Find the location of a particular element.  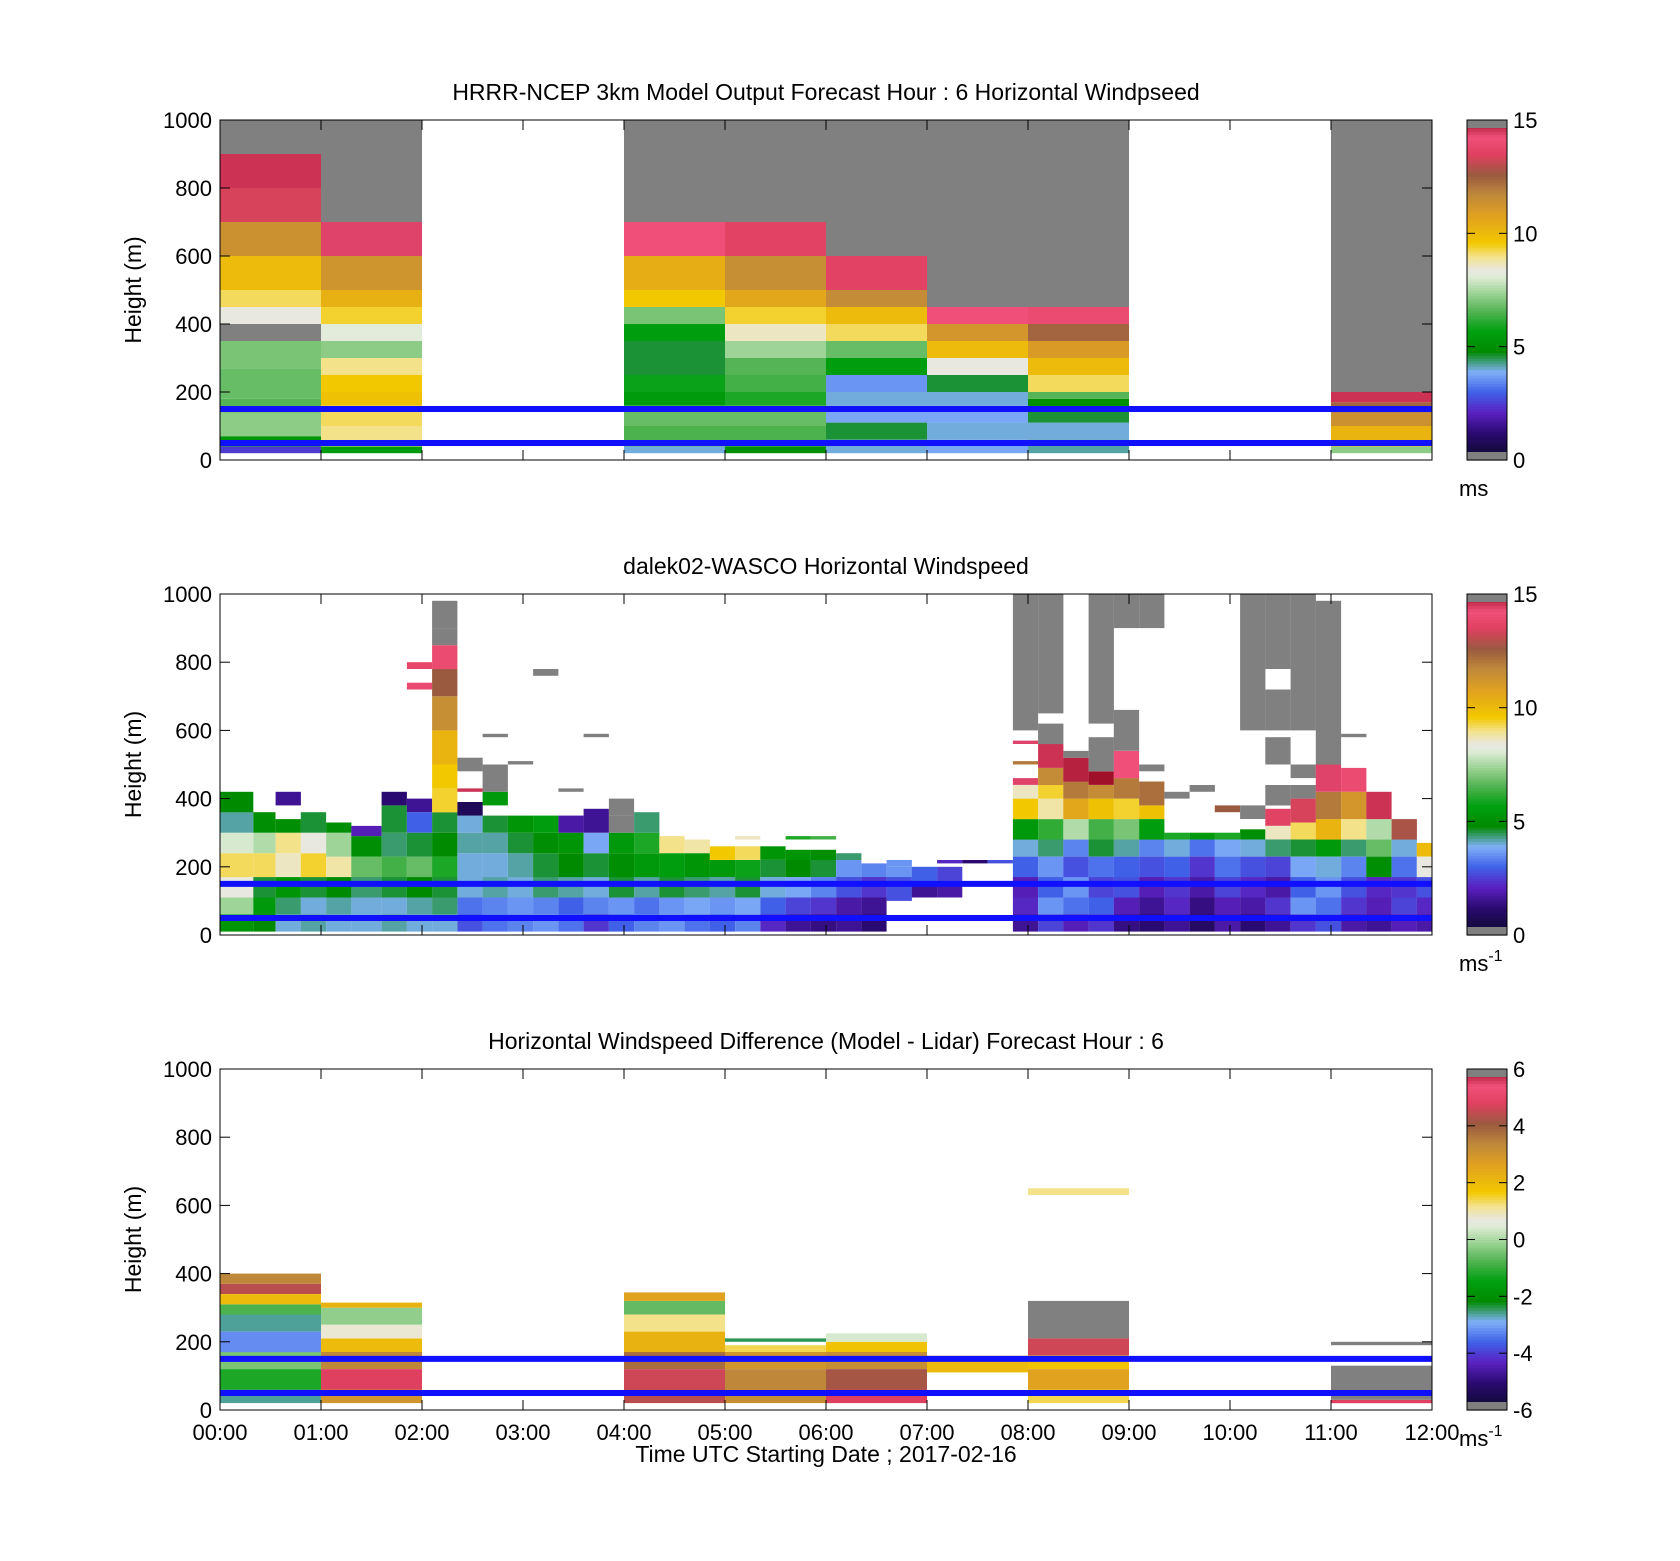

y-tick-label: 0 is located at coordinates (206, 1410).